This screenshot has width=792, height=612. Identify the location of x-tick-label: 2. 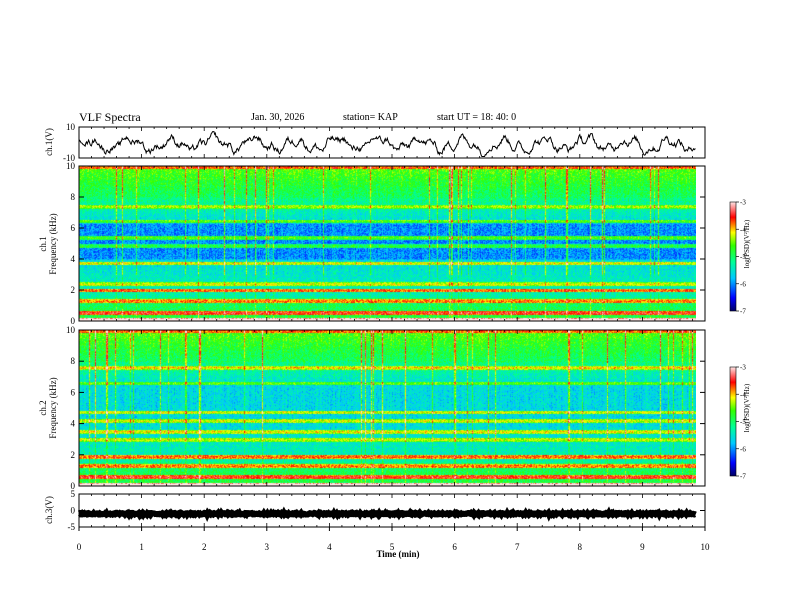
(204, 547).